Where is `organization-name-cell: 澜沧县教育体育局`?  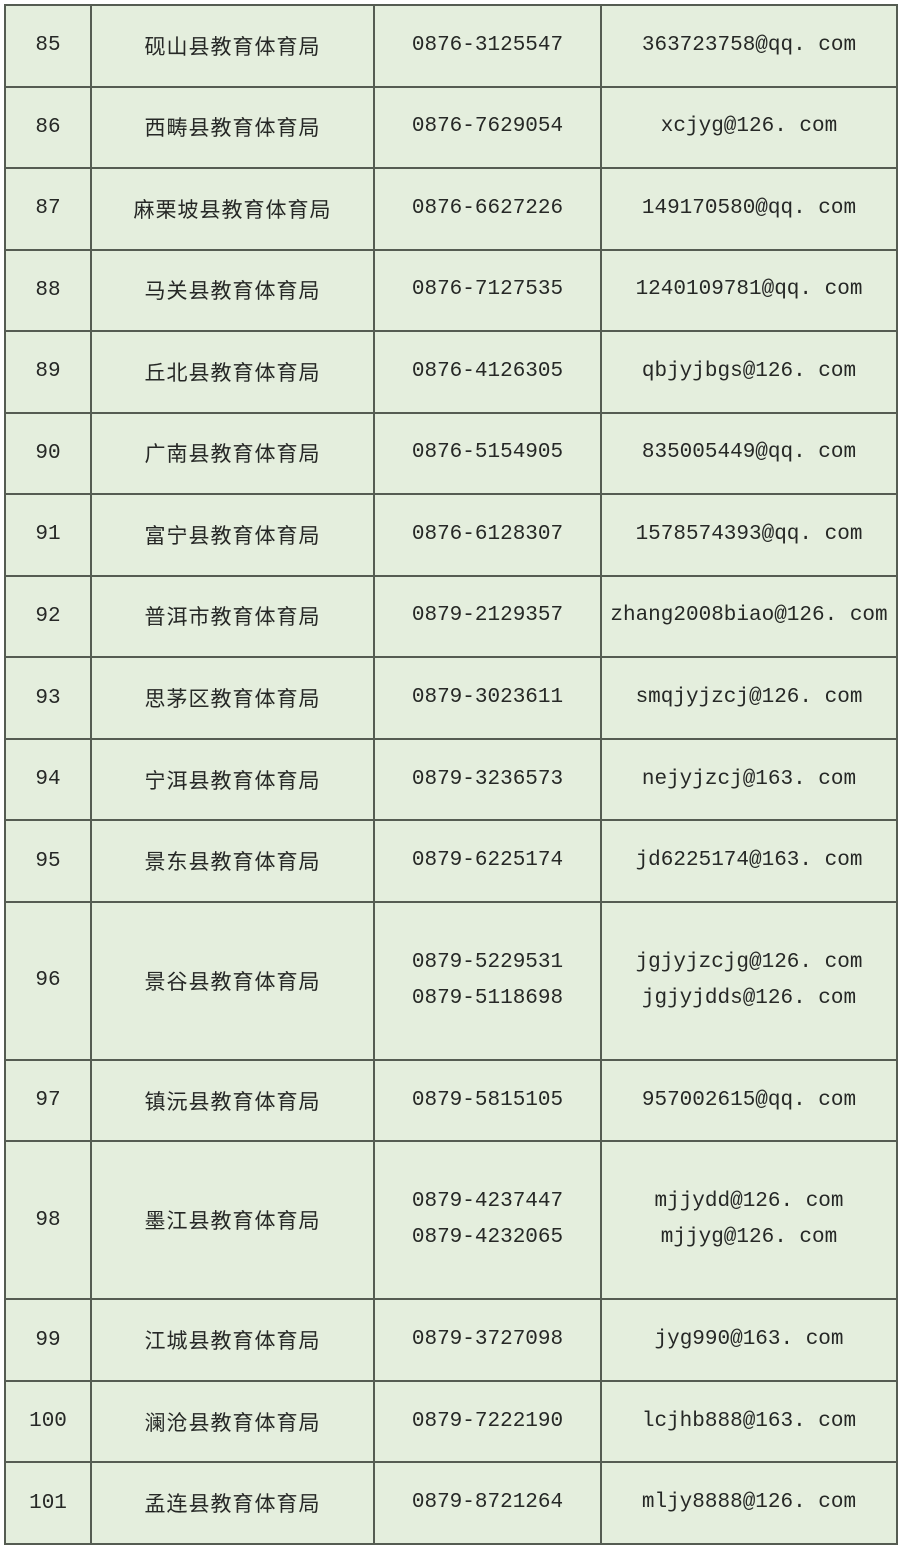
organization-name-cell: 澜沧县教育体育局 is located at coordinates (232, 1421).